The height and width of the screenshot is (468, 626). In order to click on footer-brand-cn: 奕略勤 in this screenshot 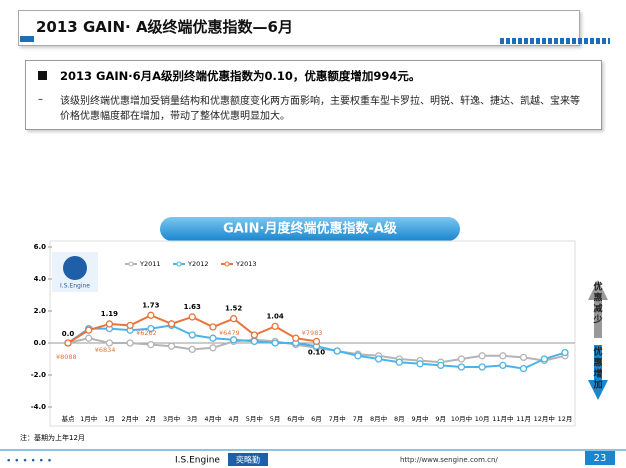, I will do `click(248, 460)`.